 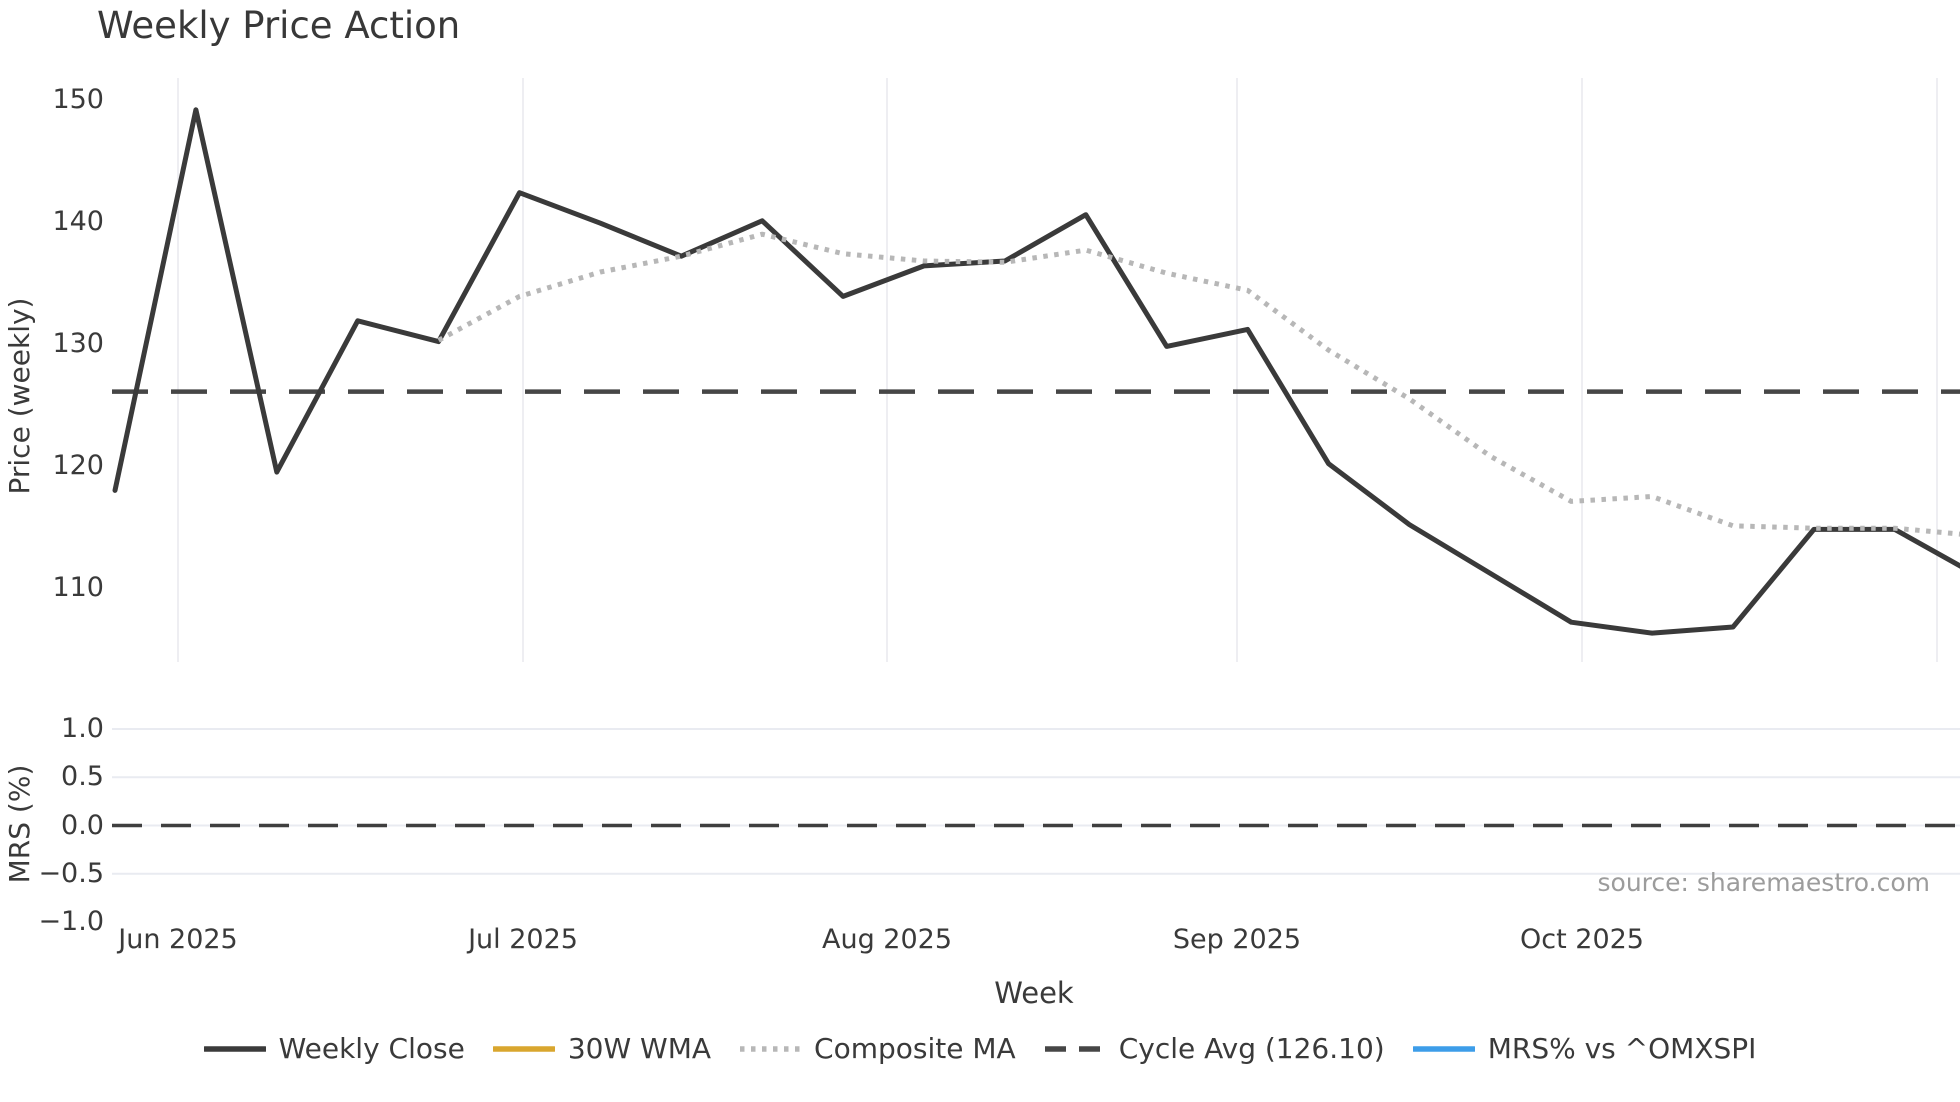 I want to click on mrs-gridlines, so click(x=1036, y=801).